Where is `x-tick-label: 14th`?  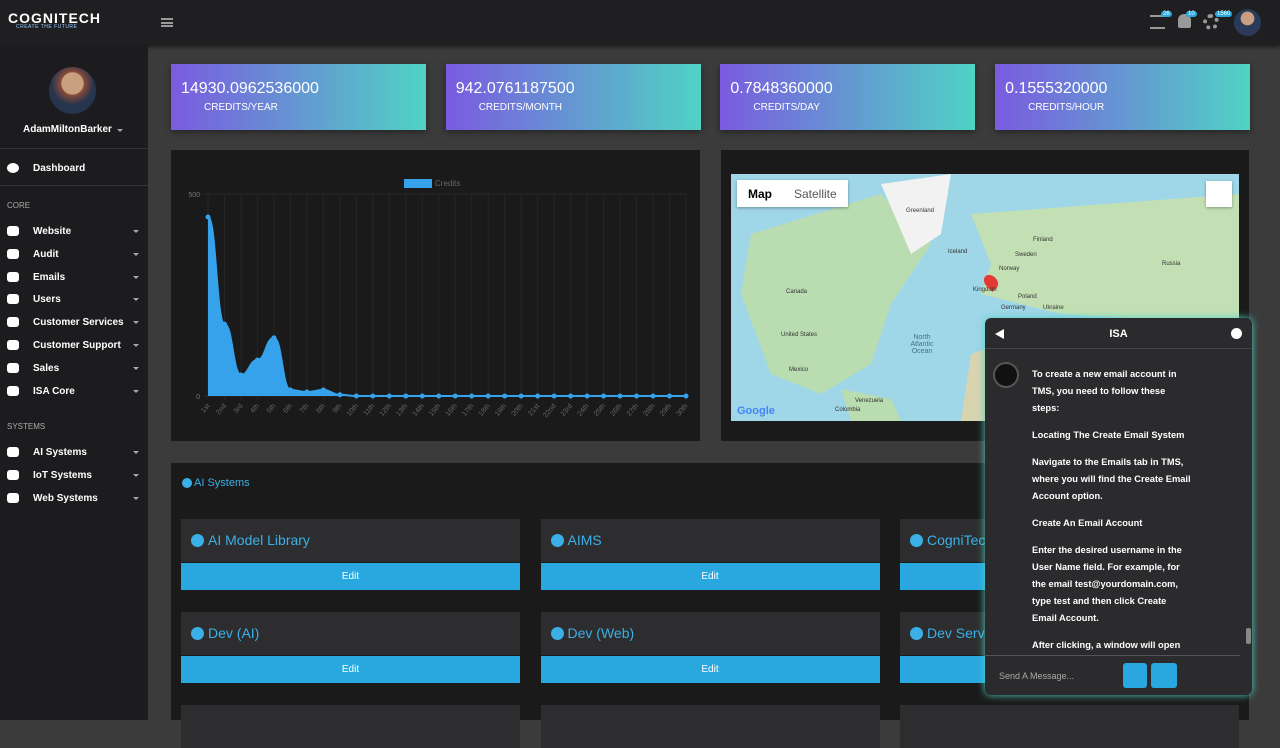 x-tick-label: 14th is located at coordinates (419, 410).